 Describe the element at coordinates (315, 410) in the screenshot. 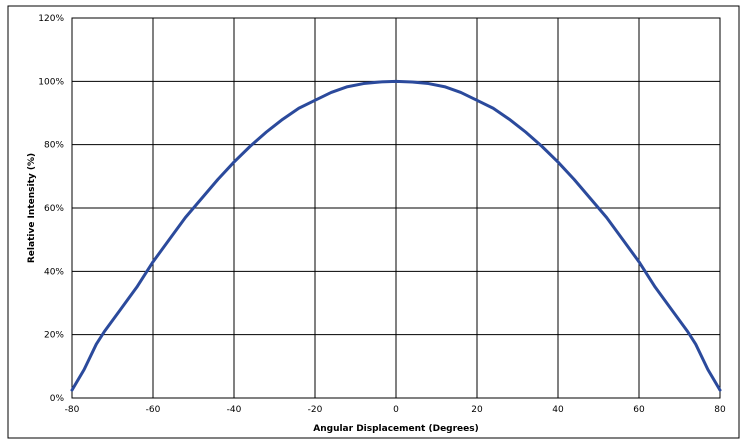

I see `x-tick-label: -20` at that location.